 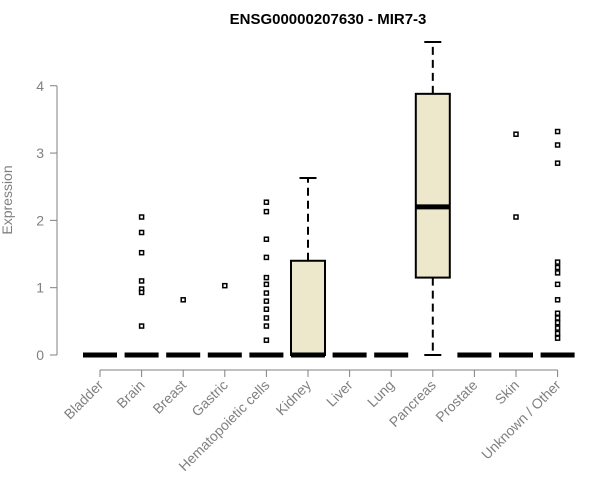 I want to click on y-tick-label: 4, so click(x=40, y=86).